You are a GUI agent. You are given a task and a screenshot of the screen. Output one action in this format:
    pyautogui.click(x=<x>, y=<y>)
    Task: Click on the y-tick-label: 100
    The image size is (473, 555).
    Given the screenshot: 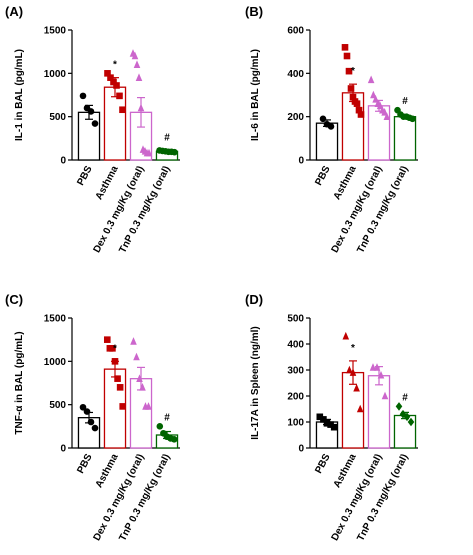 What is the action you would take?
    pyautogui.click(x=295, y=423)
    